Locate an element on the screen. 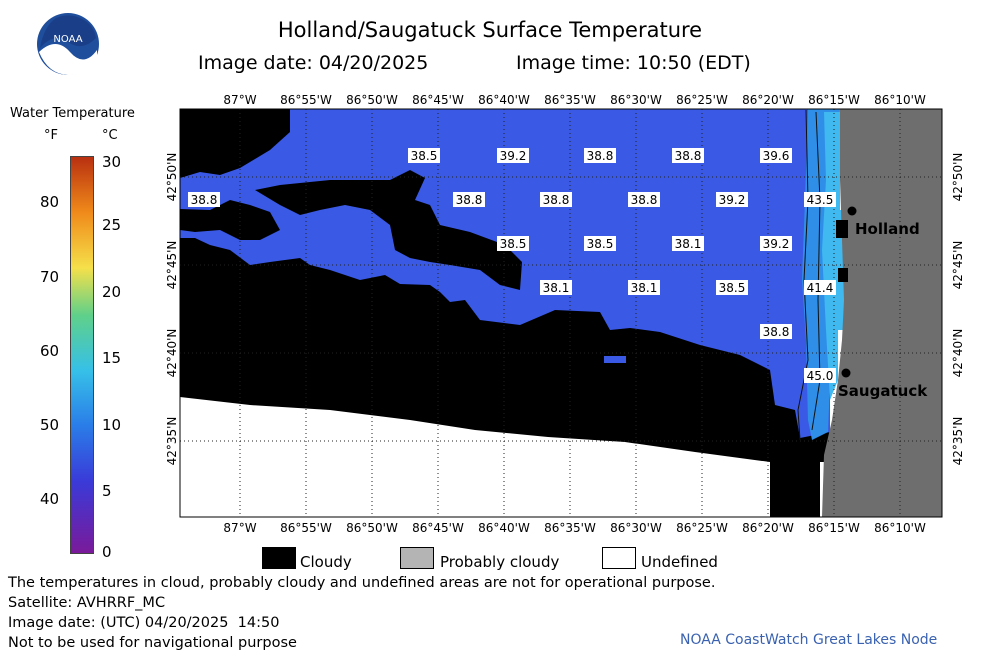 The image size is (982, 658). f-tick-label: 70 is located at coordinates (50, 277).